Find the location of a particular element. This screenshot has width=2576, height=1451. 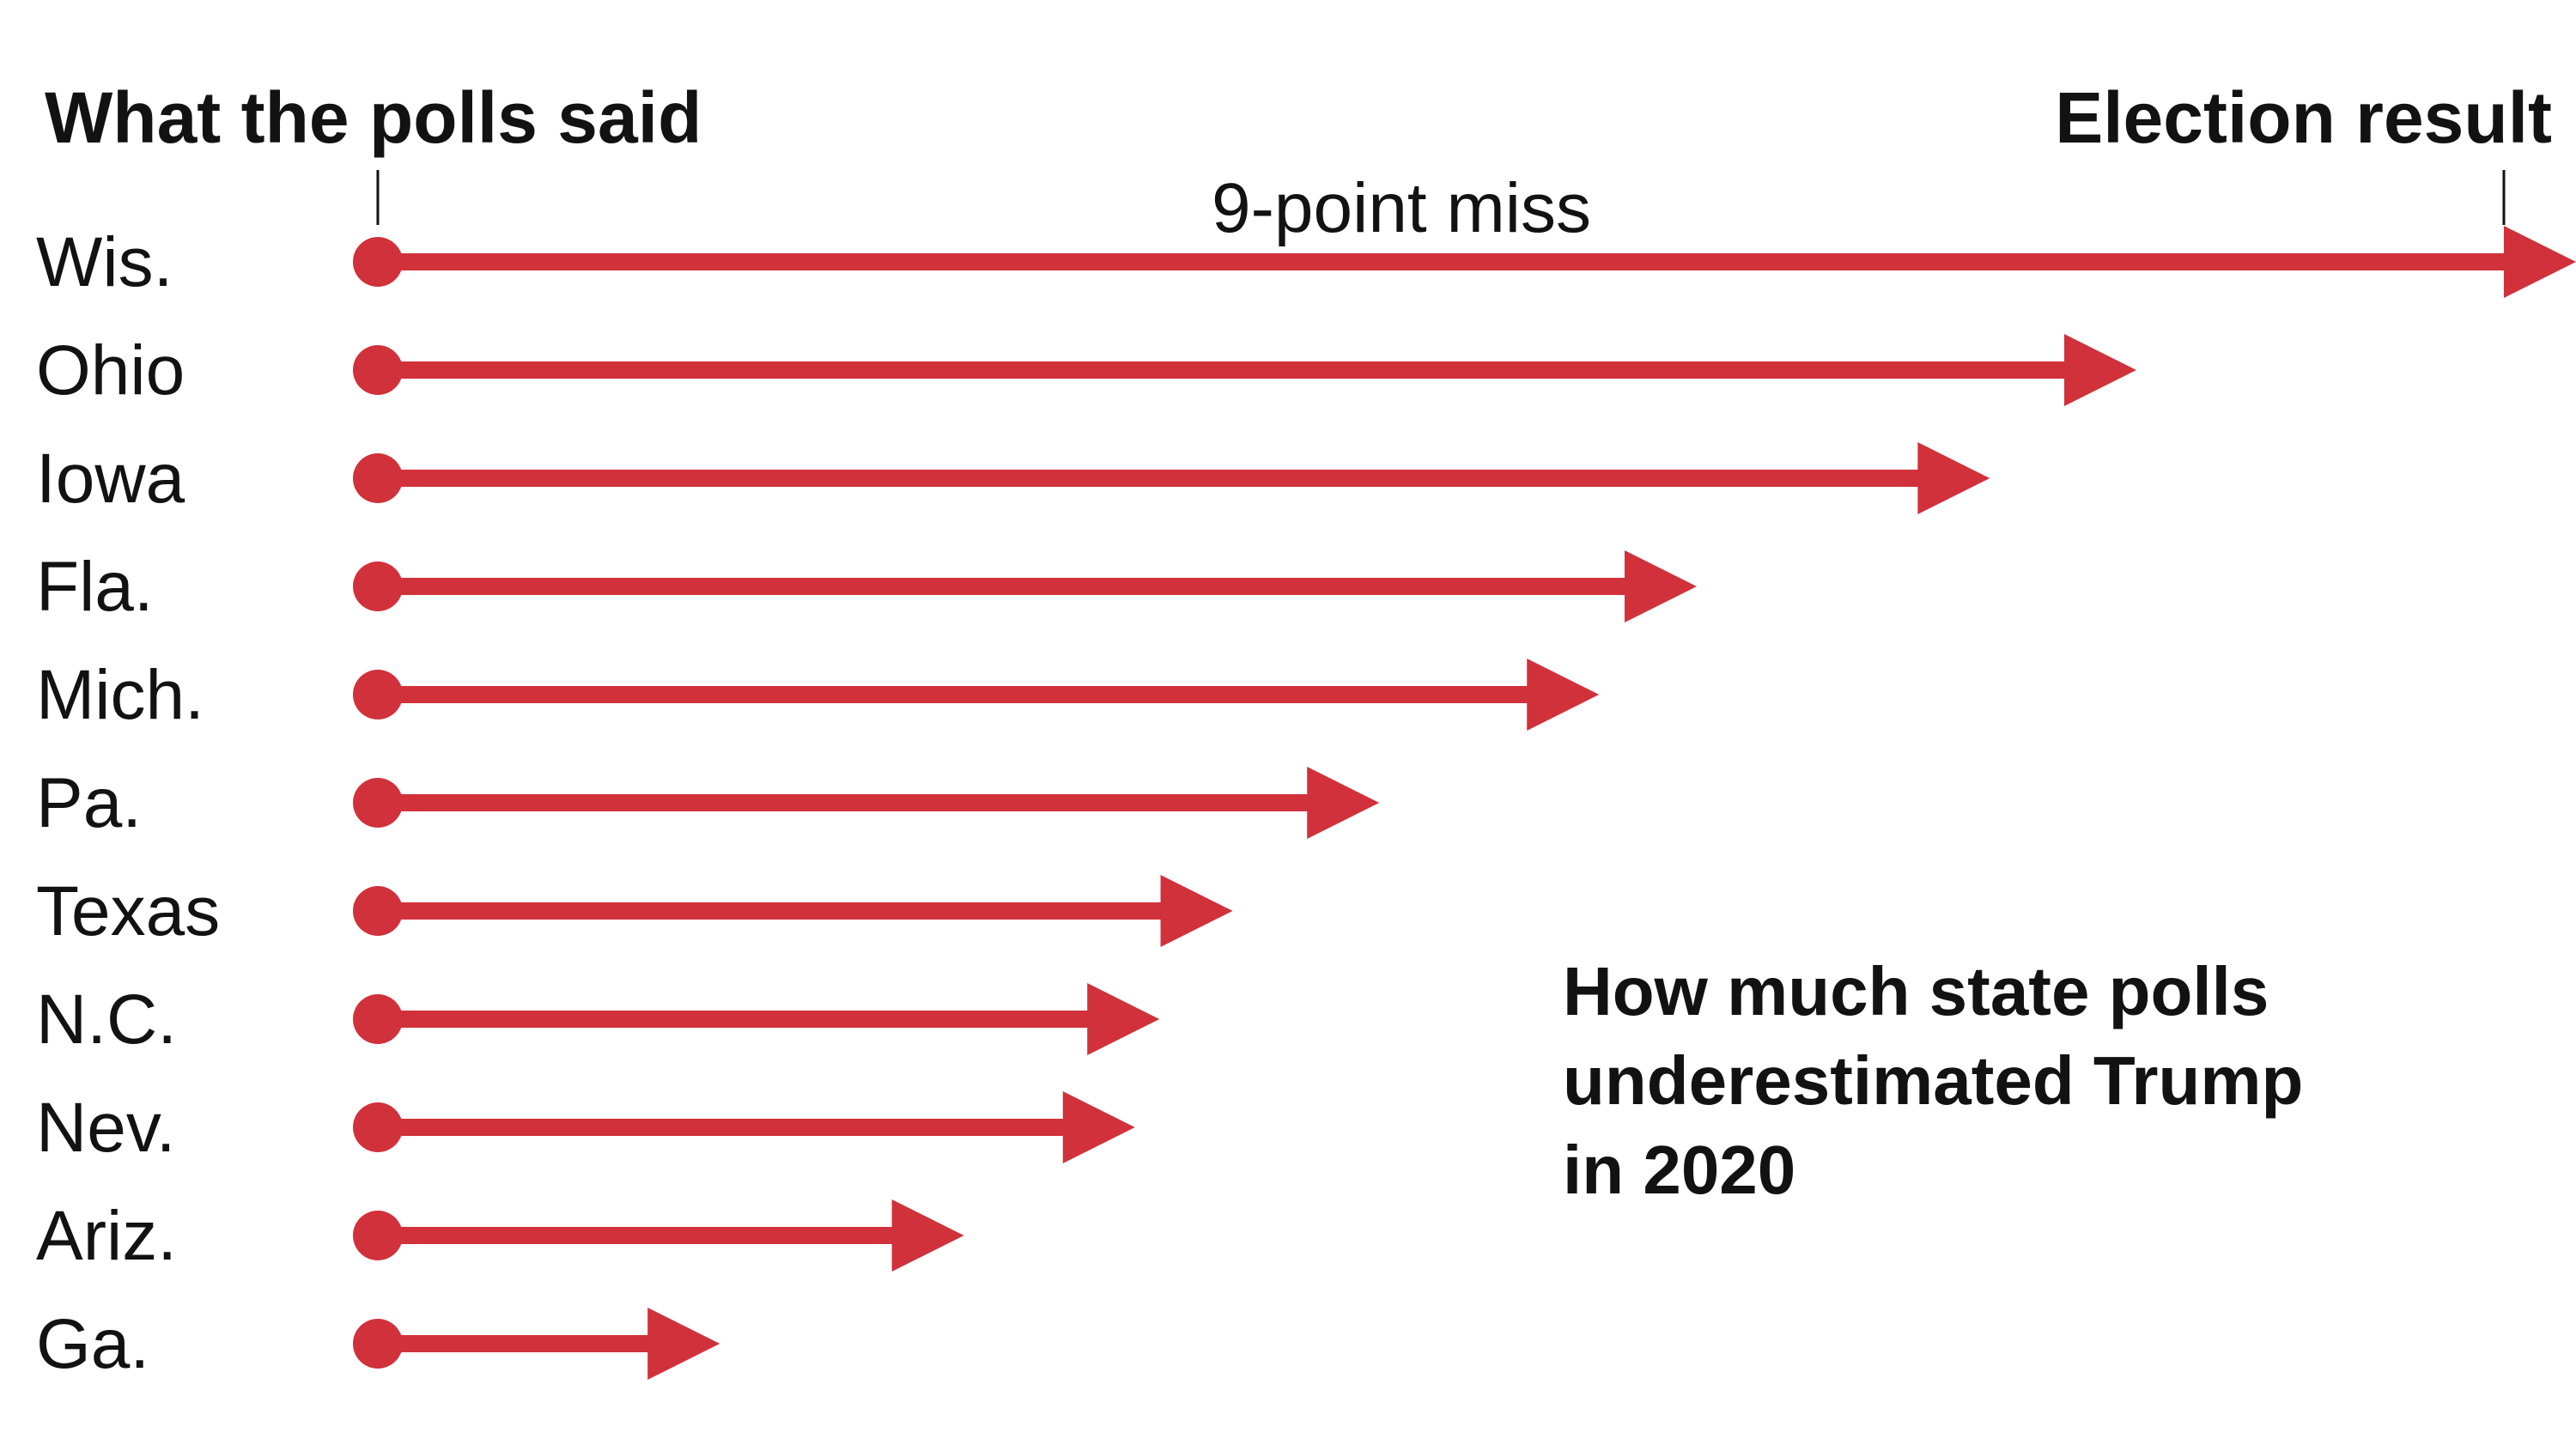

state-label: N.C. is located at coordinates (106, 1020).